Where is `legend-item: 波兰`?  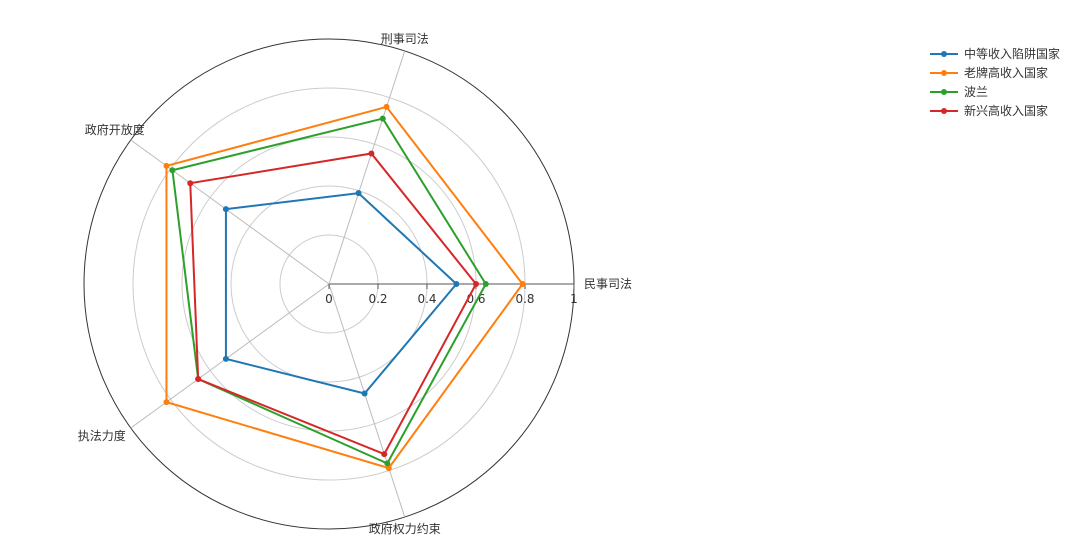
legend-item: 波兰 is located at coordinates (959, 92).